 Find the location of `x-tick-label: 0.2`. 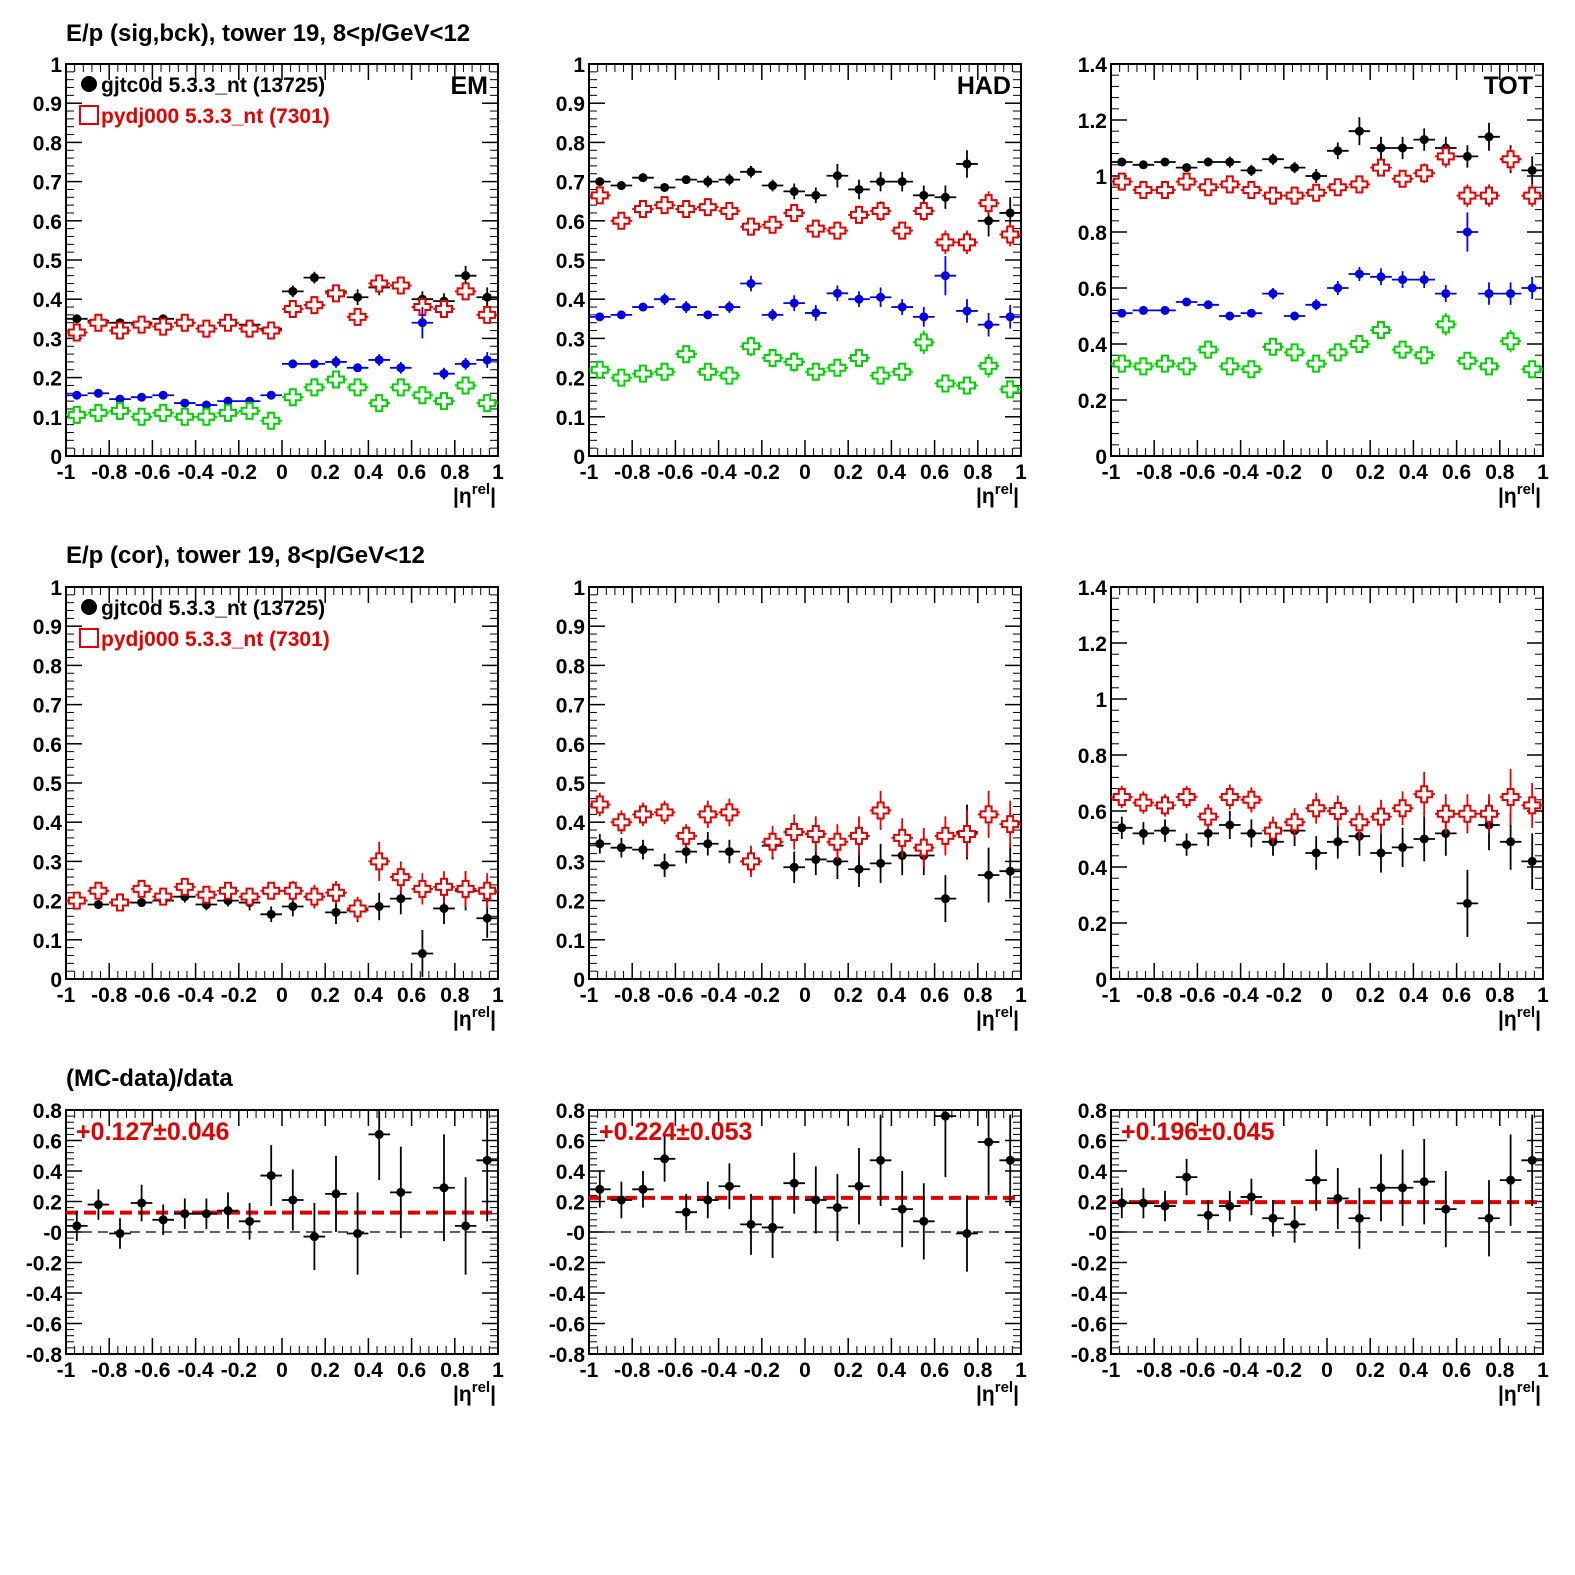

x-tick-label: 0.2 is located at coordinates (325, 472).